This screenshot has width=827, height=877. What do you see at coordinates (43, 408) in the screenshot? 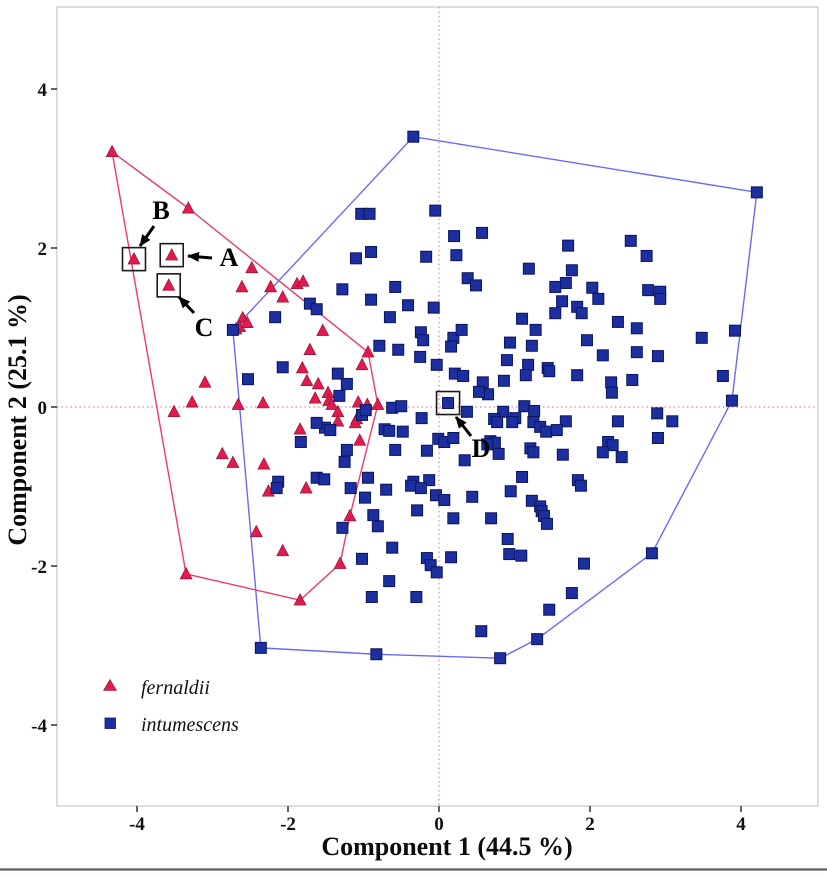
I see `y-tick-label: 0` at bounding box center [43, 408].